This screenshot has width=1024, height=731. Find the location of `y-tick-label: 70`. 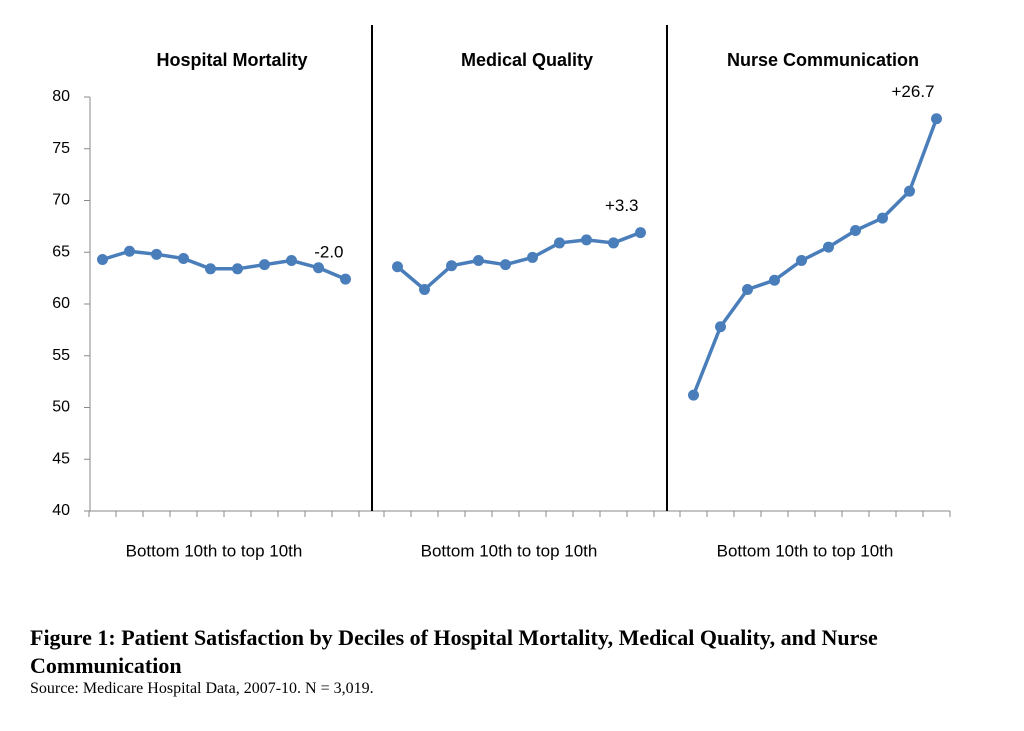

y-tick-label: 70 is located at coordinates (61, 200).